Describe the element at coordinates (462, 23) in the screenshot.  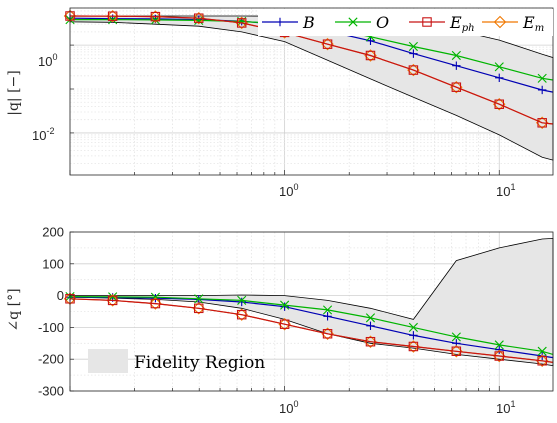
I see `legend-label-eph: Eph` at that location.